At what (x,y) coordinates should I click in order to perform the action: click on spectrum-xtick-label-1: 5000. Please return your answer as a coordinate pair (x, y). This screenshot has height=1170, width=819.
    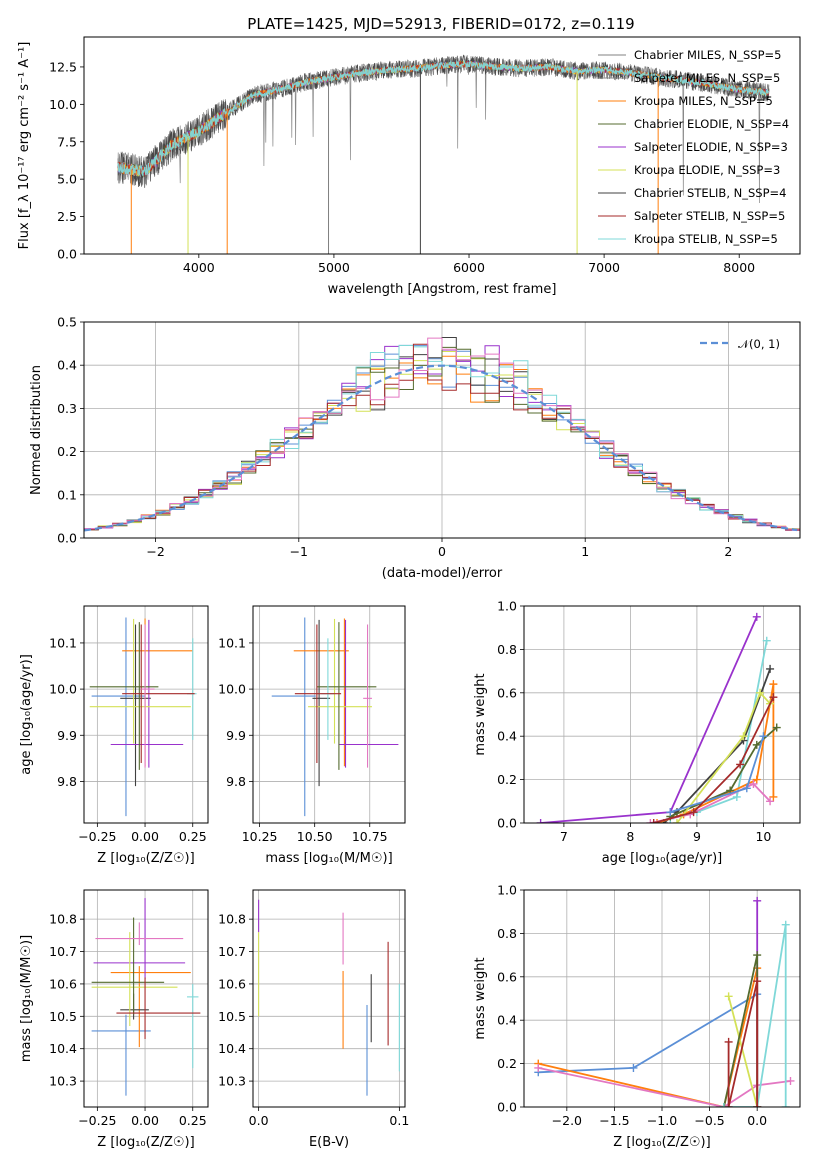
    Looking at the image, I should click on (334, 267).